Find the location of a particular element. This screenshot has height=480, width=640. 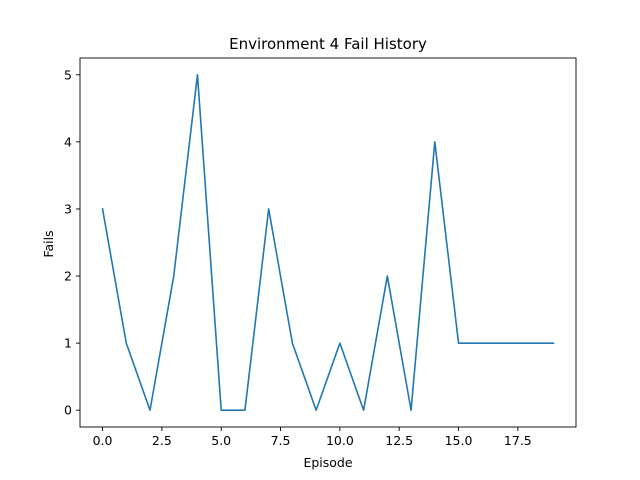

chart-title: Environment 4 Fail History is located at coordinates (328, 44).